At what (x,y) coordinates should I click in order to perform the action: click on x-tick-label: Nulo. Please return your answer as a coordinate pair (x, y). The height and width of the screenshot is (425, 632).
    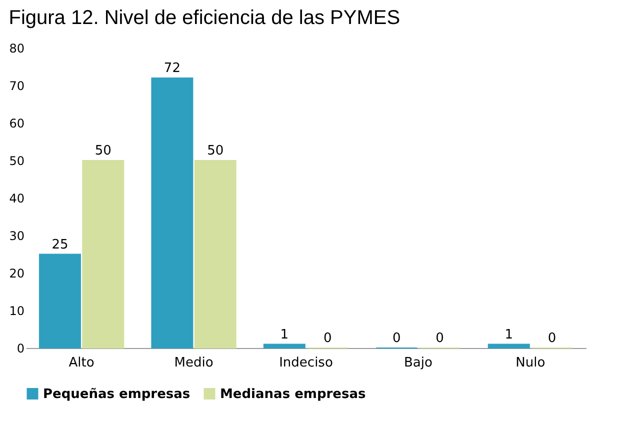
    Looking at the image, I should click on (531, 363).